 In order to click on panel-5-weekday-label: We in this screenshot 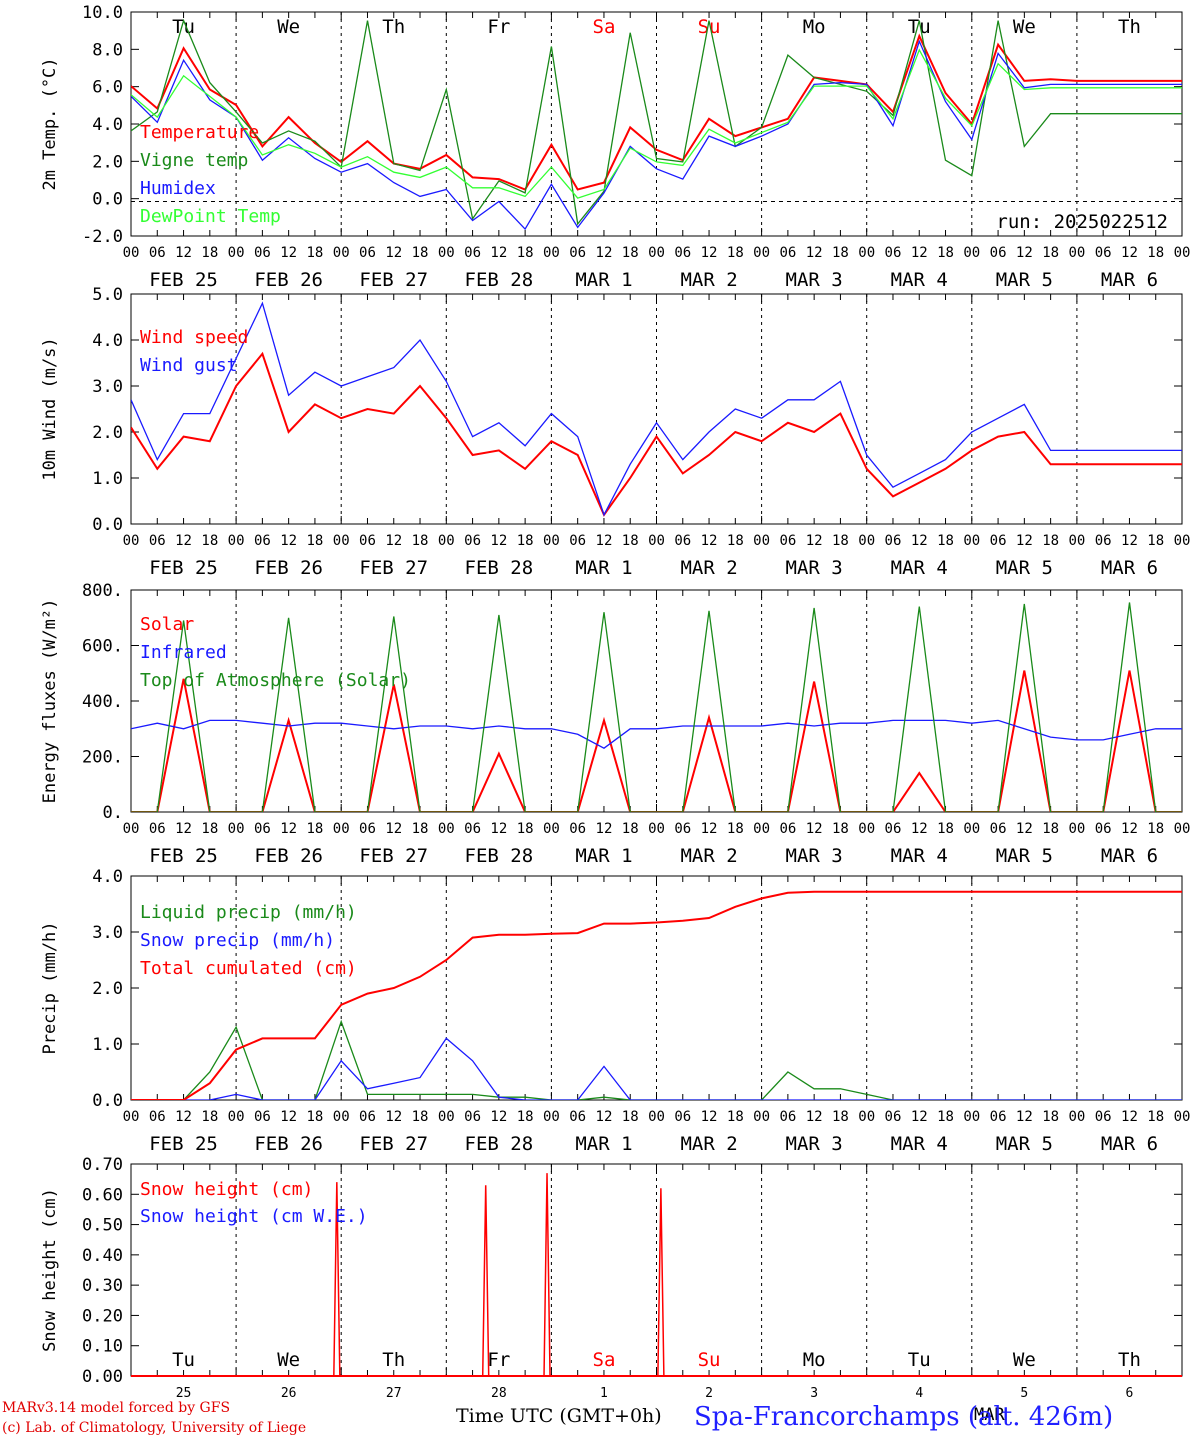, I will do `click(1024, 1360)`.